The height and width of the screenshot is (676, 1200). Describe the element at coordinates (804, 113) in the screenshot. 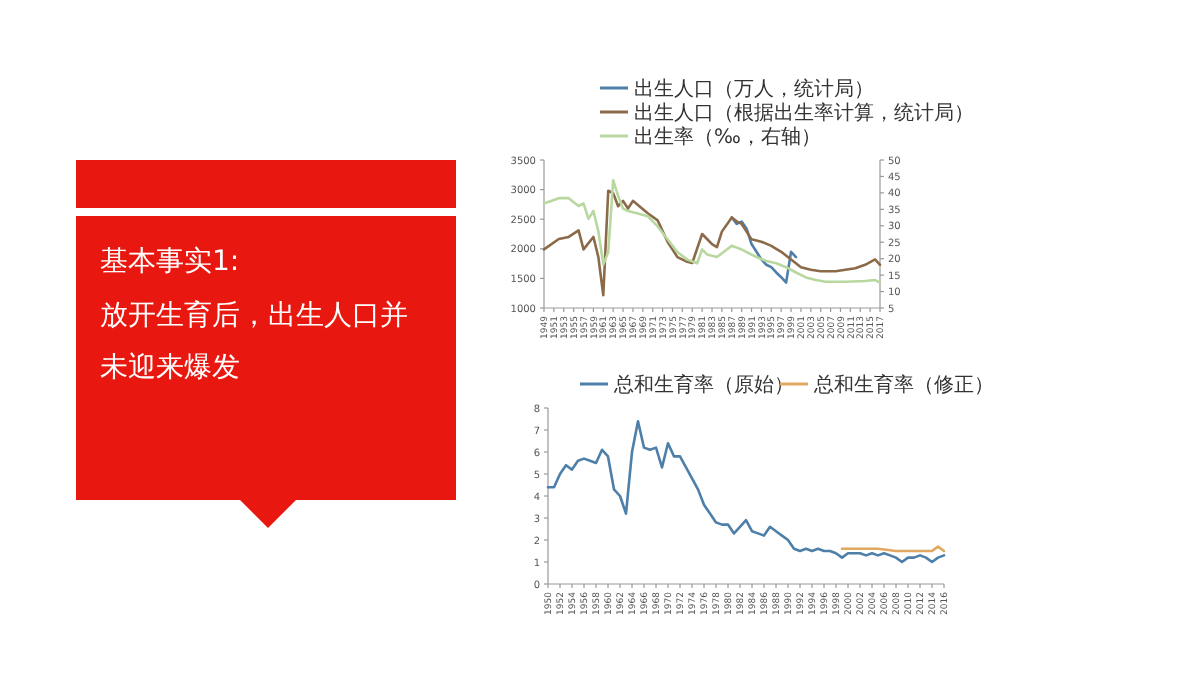

I see `legend-label: 出生人口（根据出生率计算，统计局）` at that location.